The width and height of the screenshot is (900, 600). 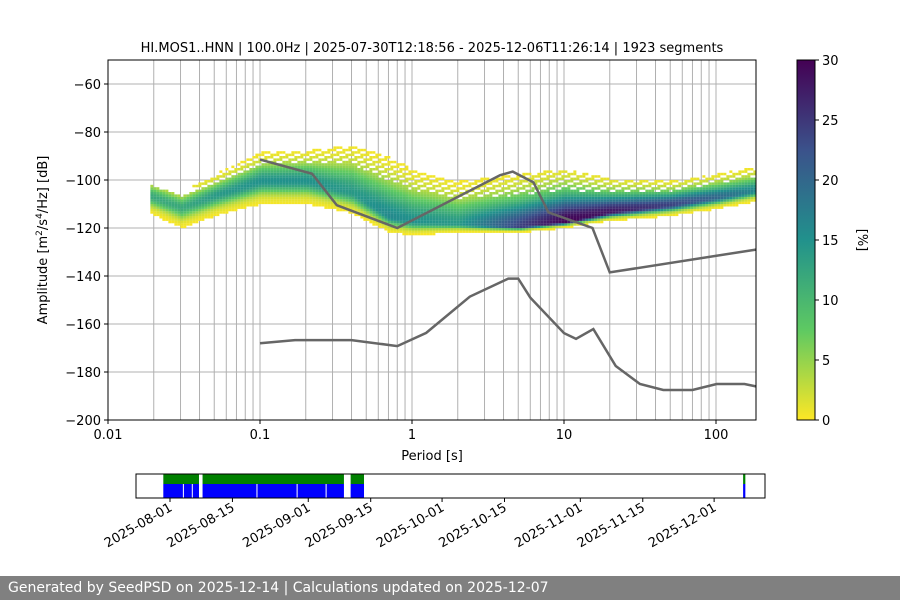 I want to click on y-tick-label: −60, so click(x=87, y=85).